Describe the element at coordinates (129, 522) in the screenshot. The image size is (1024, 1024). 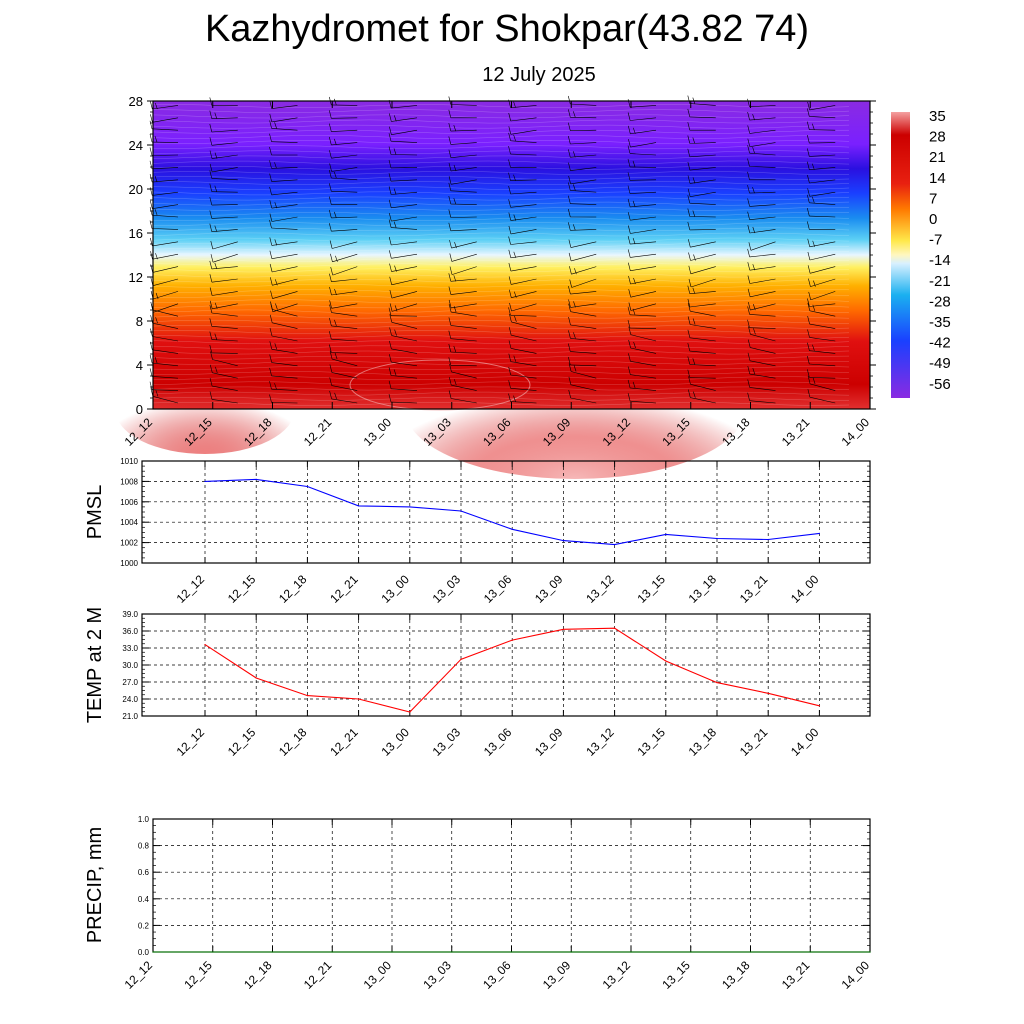
I see `y-tick-label: 1004` at that location.